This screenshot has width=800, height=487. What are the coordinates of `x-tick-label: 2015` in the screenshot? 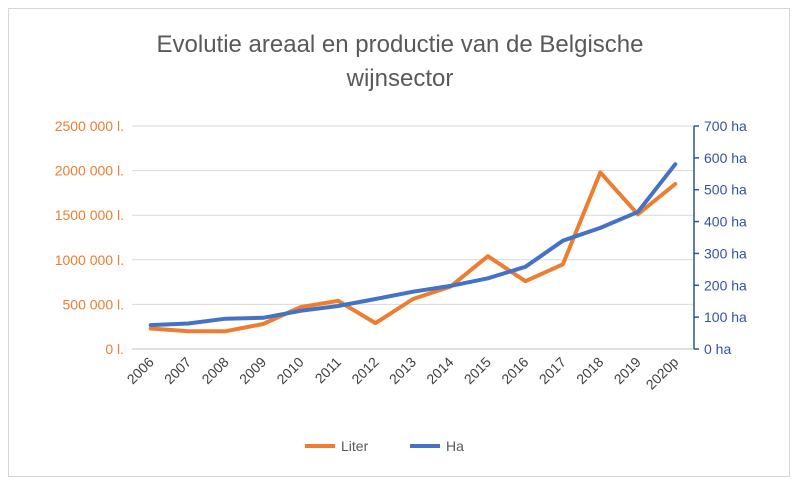 It's located at (477, 370).